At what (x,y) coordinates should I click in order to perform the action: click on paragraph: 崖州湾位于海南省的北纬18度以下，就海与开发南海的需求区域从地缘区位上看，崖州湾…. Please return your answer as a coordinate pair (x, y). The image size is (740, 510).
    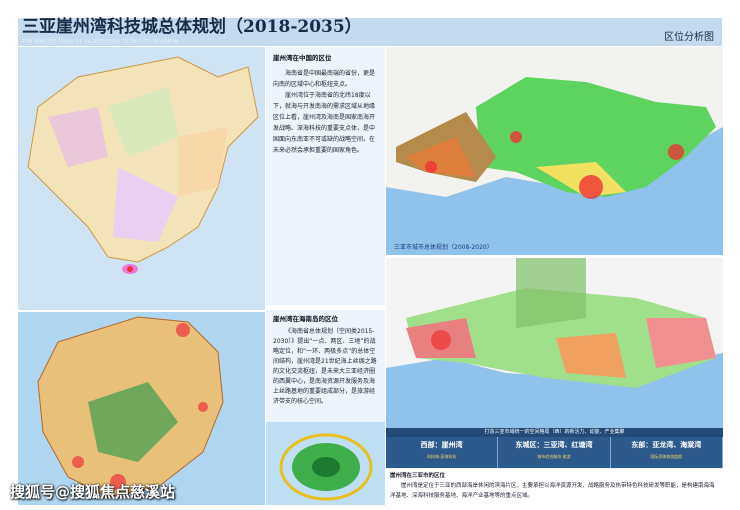
    Looking at the image, I should click on (324, 123).